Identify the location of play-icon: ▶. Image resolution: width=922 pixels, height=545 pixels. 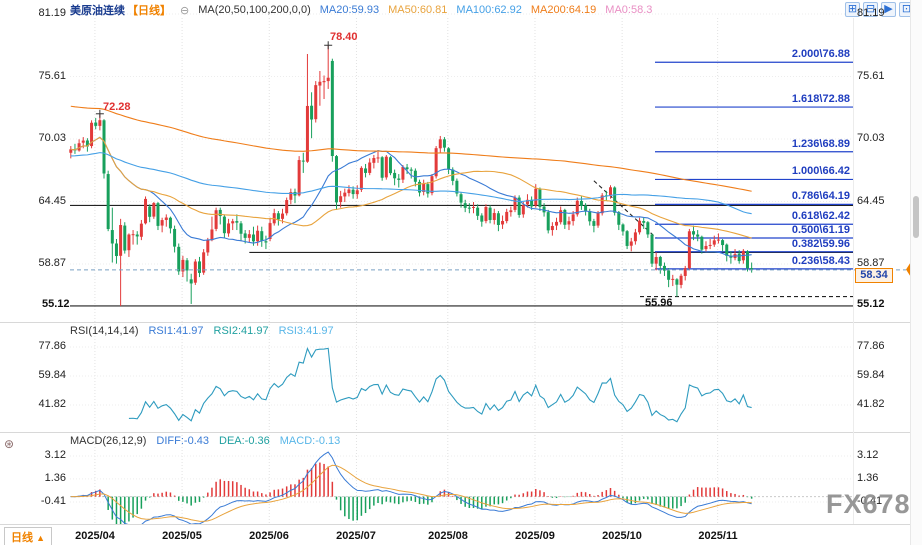
(888, 9).